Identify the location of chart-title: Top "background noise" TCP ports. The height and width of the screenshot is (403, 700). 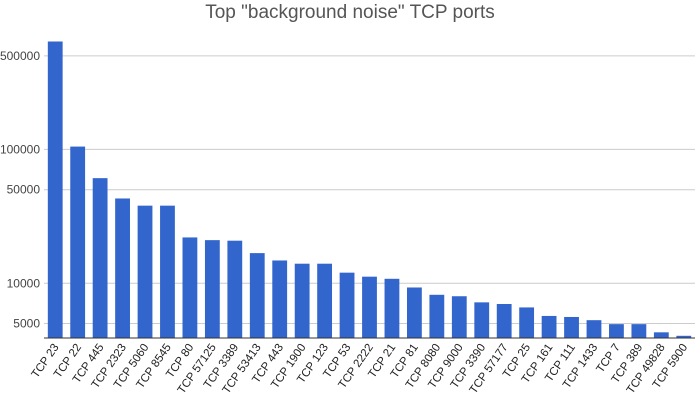
(350, 12).